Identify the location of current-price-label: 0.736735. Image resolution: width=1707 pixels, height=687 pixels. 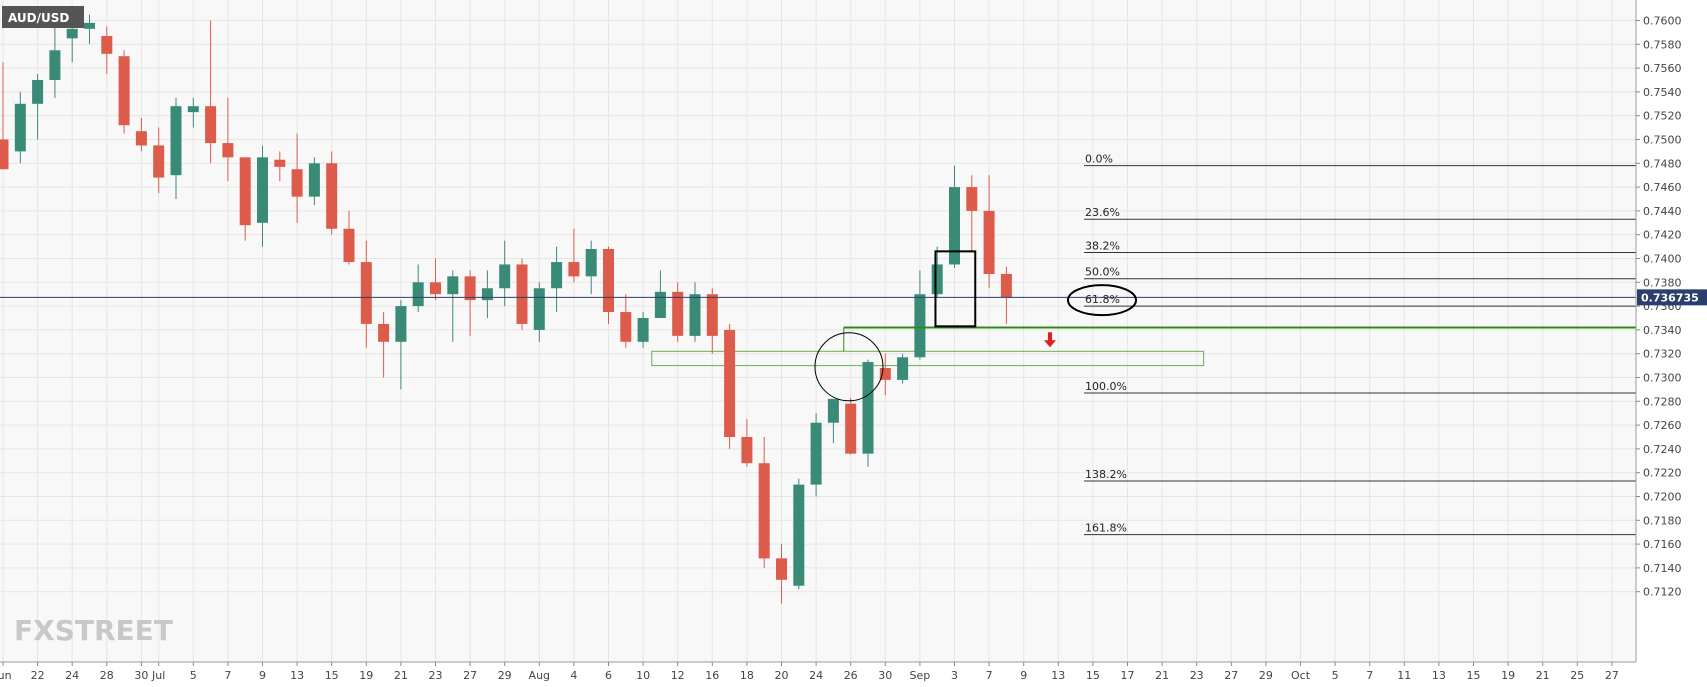
(1670, 297).